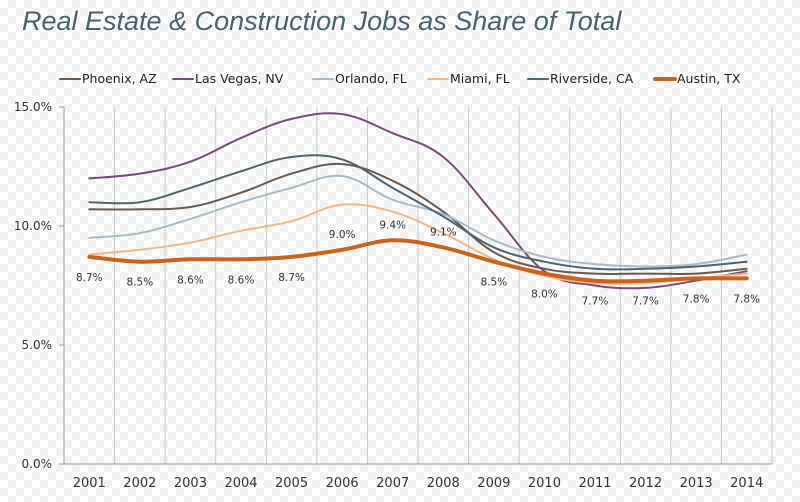 The image size is (800, 502). Describe the element at coordinates (342, 235) in the screenshot. I see `data-label: 9.0%` at that location.